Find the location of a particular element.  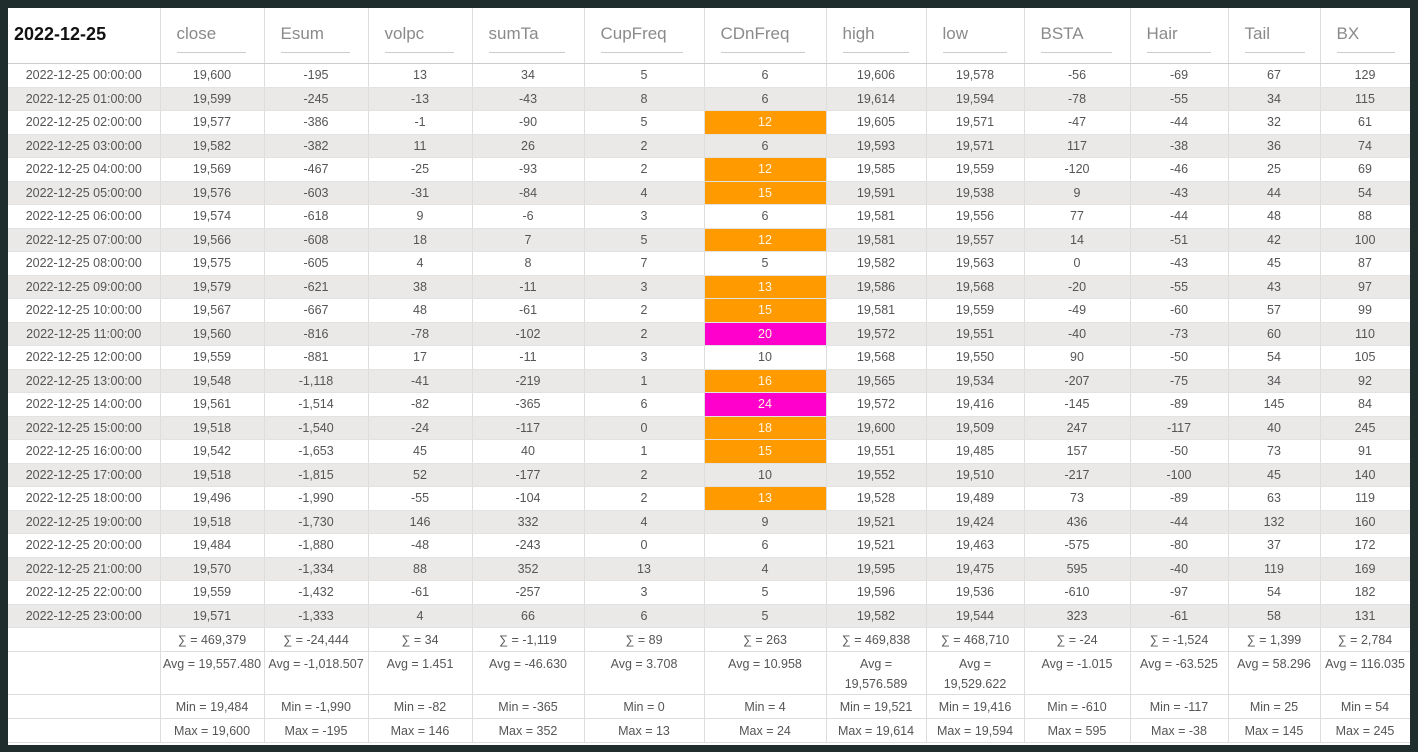

header-label: CDnFreq is located at coordinates (762, 38).